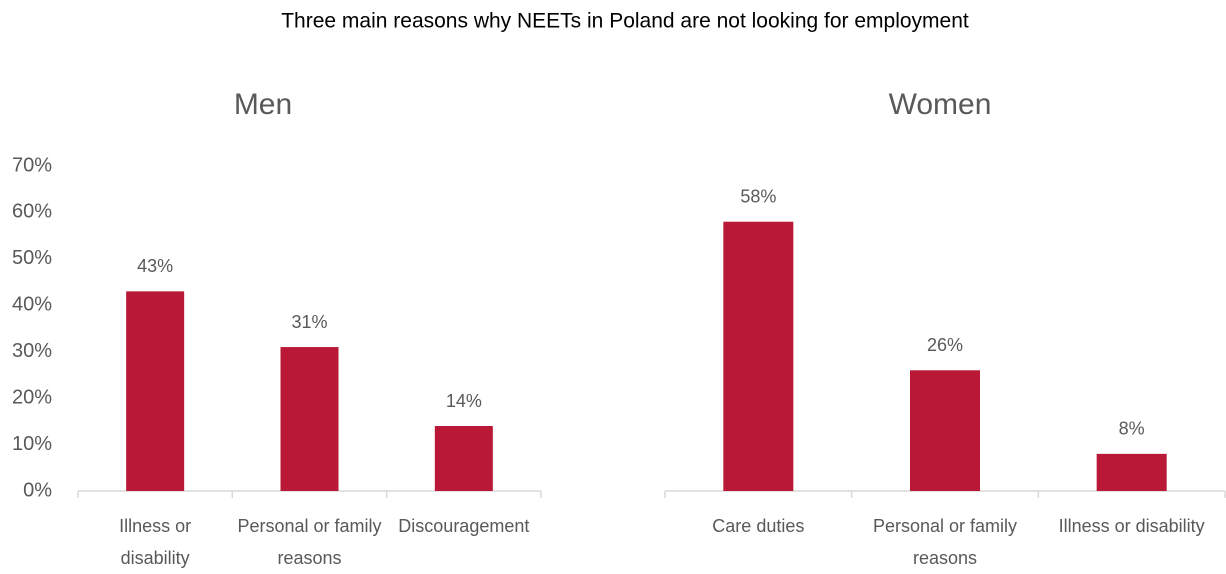 This screenshot has width=1226, height=574. What do you see at coordinates (464, 526) in the screenshot?
I see `x-tick-label: Discouragement` at bounding box center [464, 526].